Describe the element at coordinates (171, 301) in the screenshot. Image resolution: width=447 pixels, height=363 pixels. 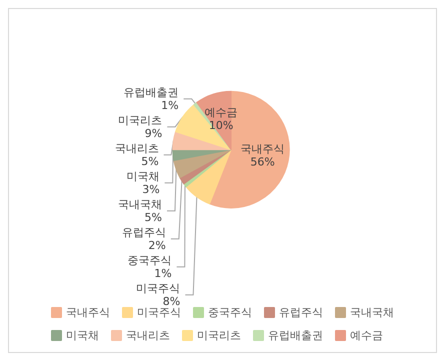
I see `data-label: 8%` at that location.